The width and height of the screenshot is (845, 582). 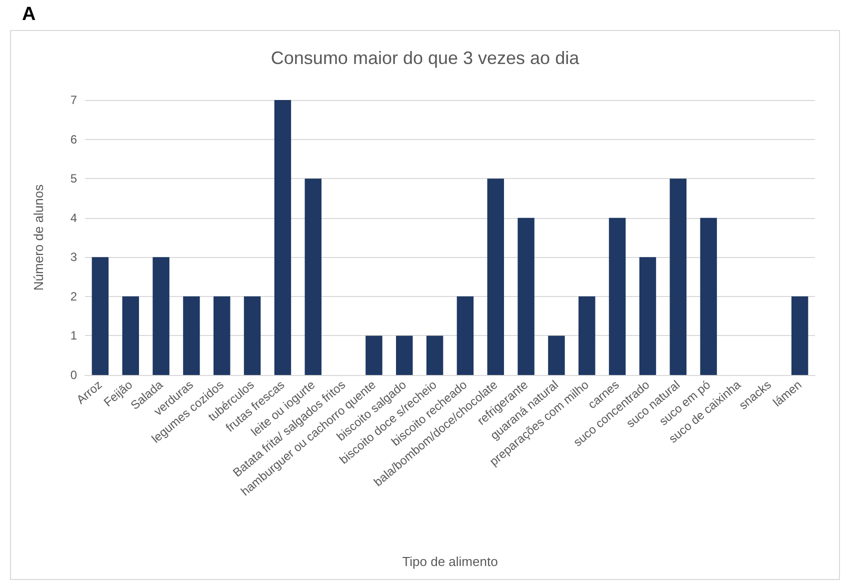 I want to click on y-tick-label: 4, so click(x=74, y=217).